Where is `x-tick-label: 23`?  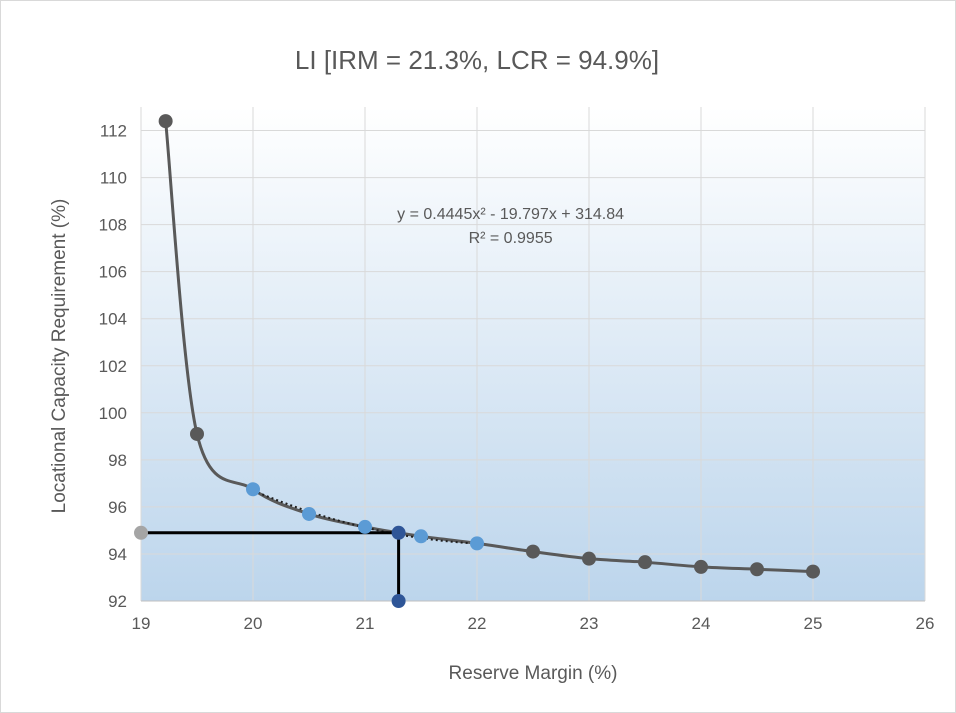 x-tick-label: 23 is located at coordinates (589, 623).